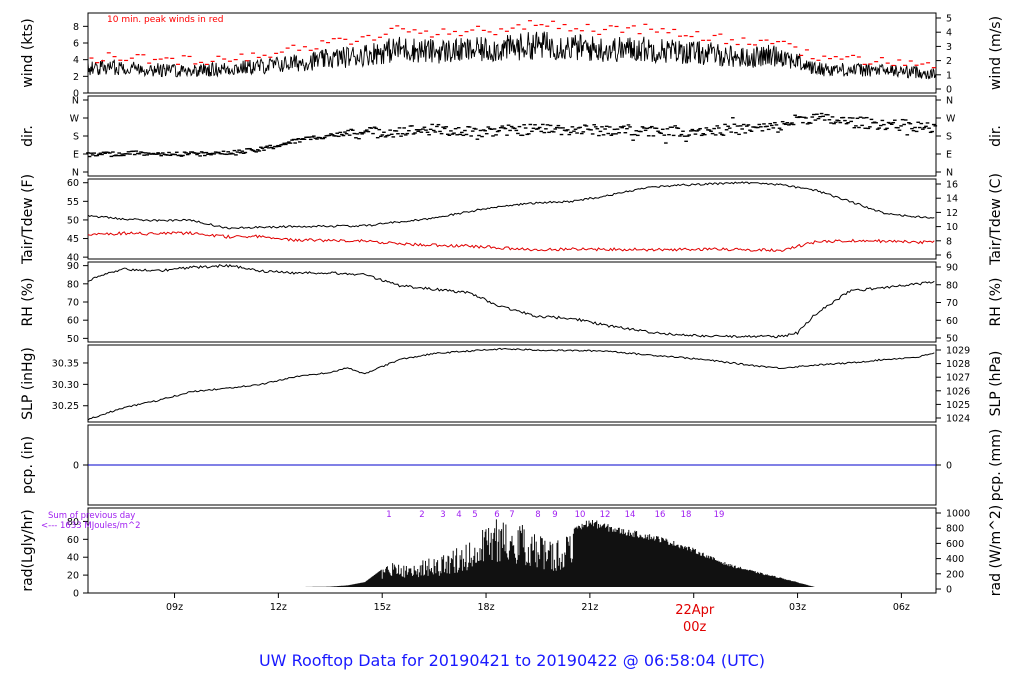  What do you see at coordinates (958, 364) in the screenshot?
I see `slp-right-tick-label: 1028` at bounding box center [958, 364].